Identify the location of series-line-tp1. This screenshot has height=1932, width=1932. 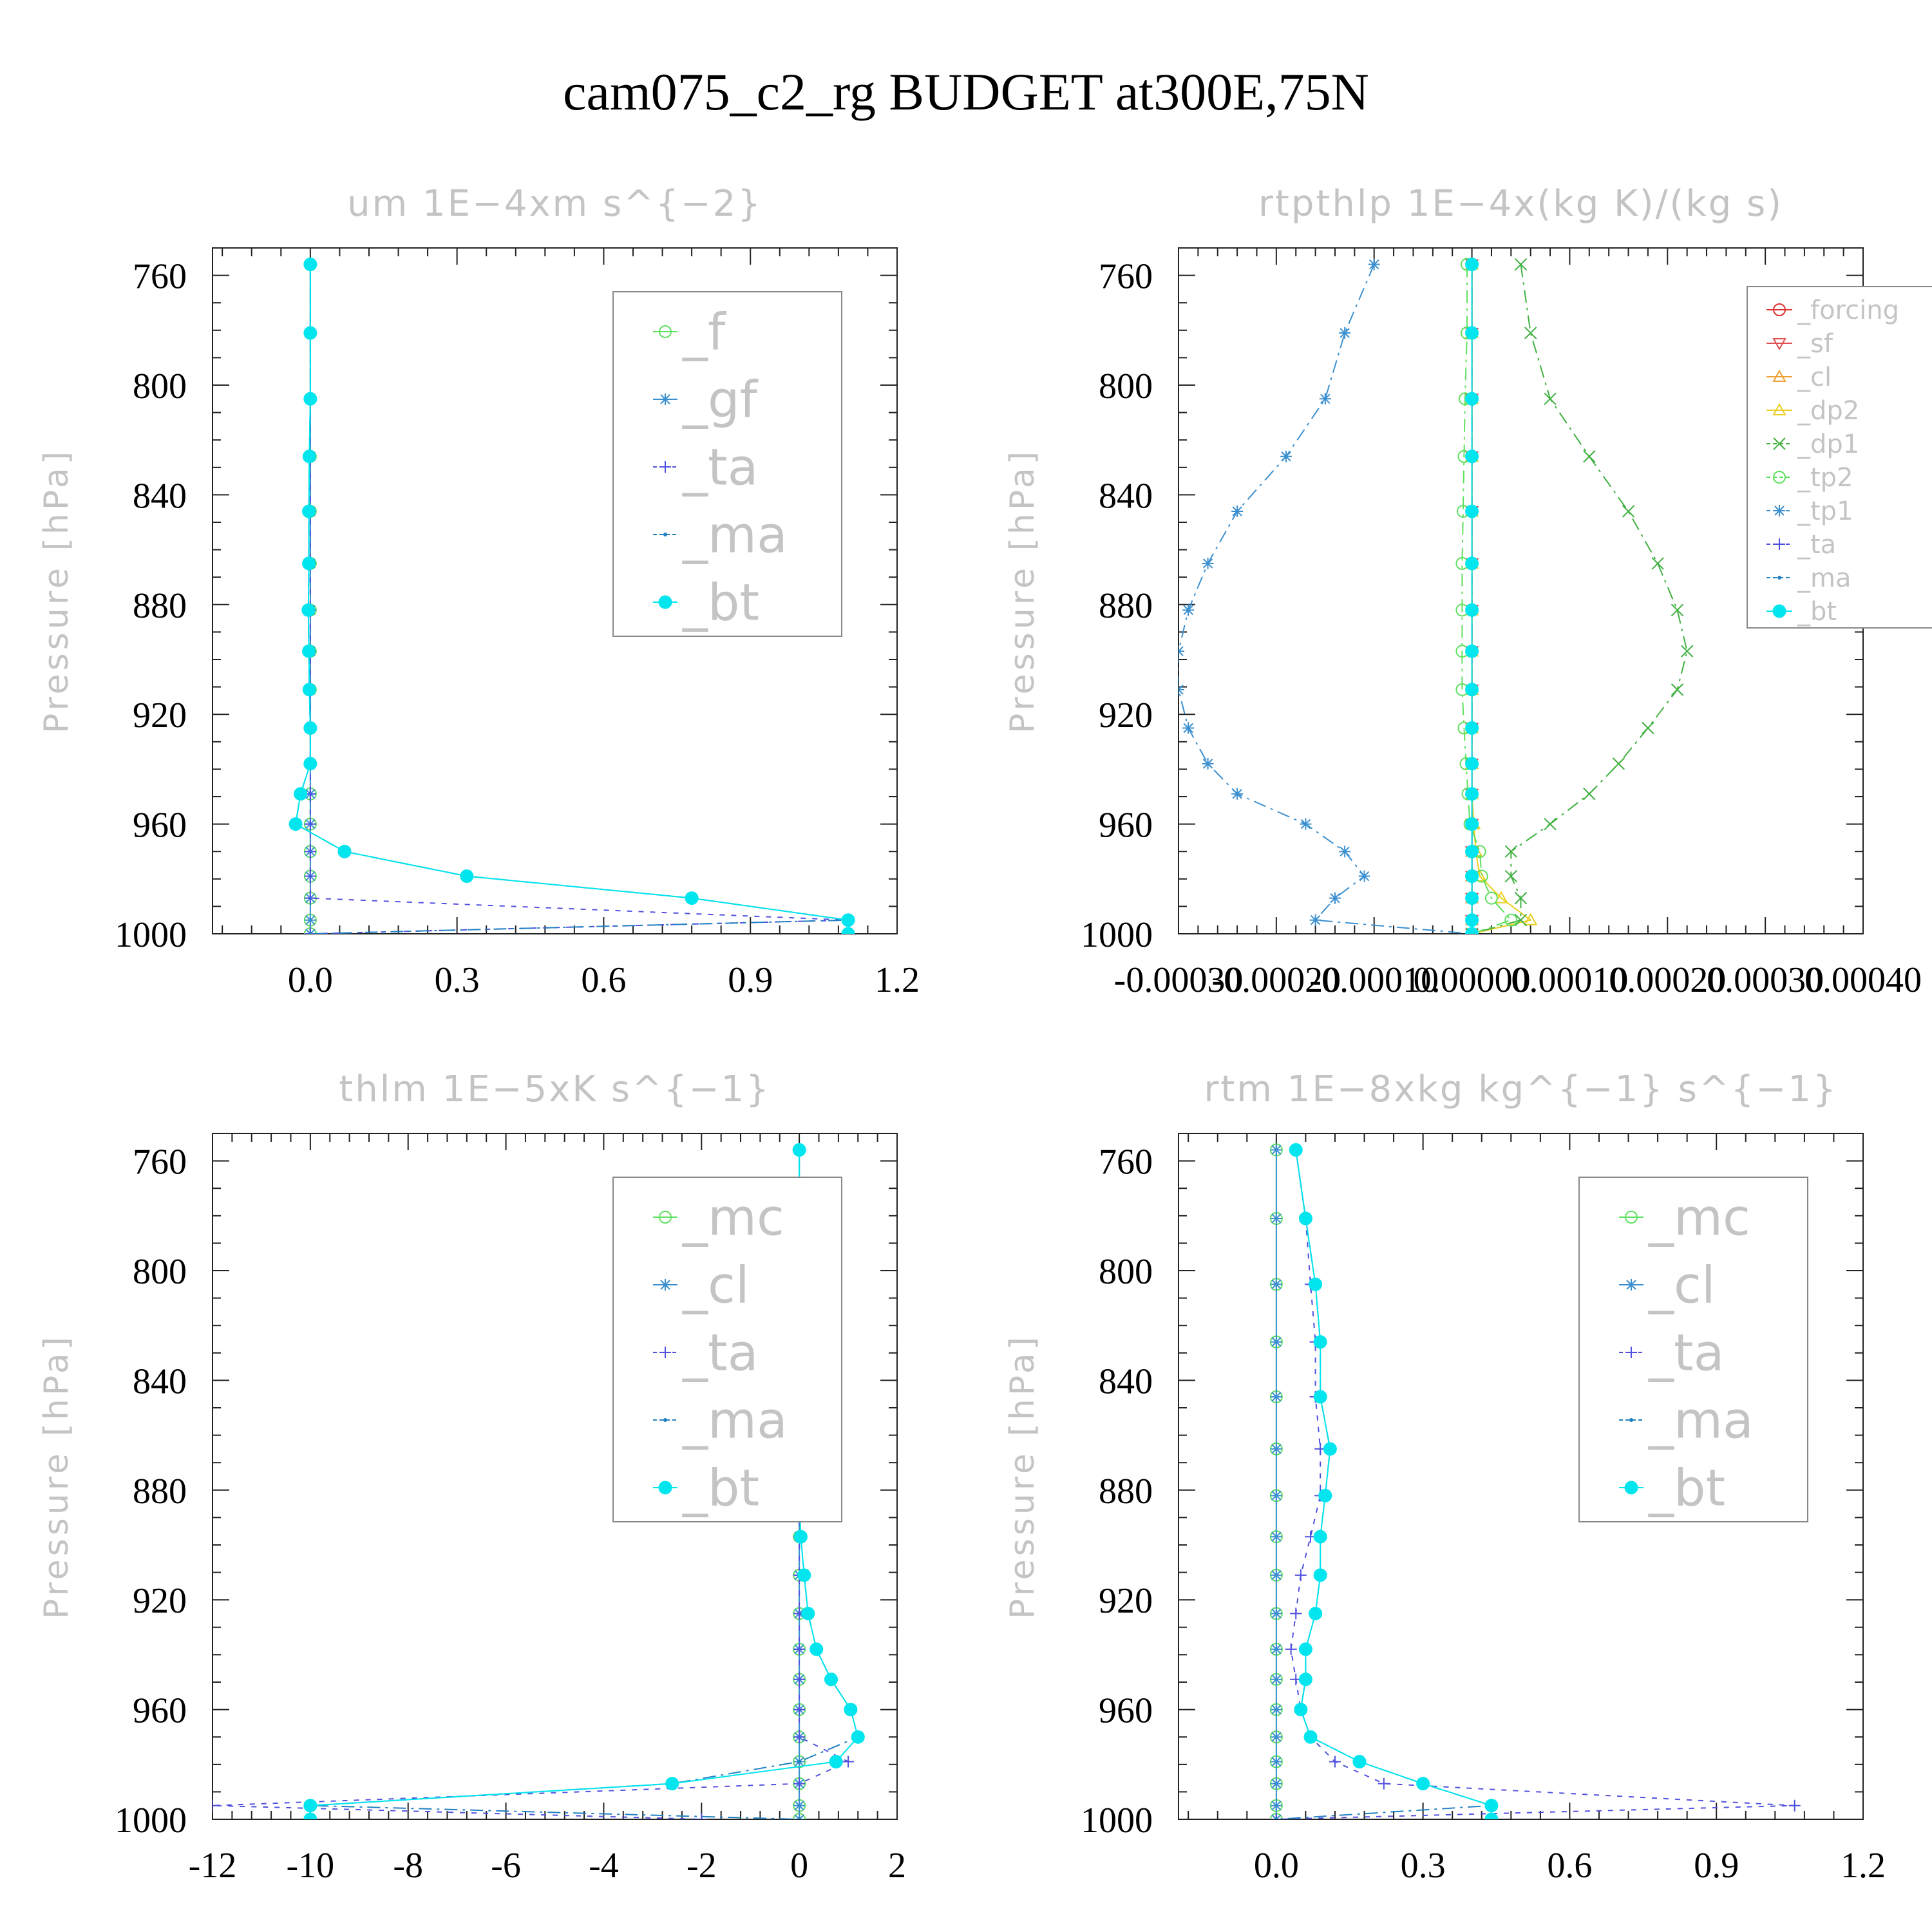
(1325, 599).